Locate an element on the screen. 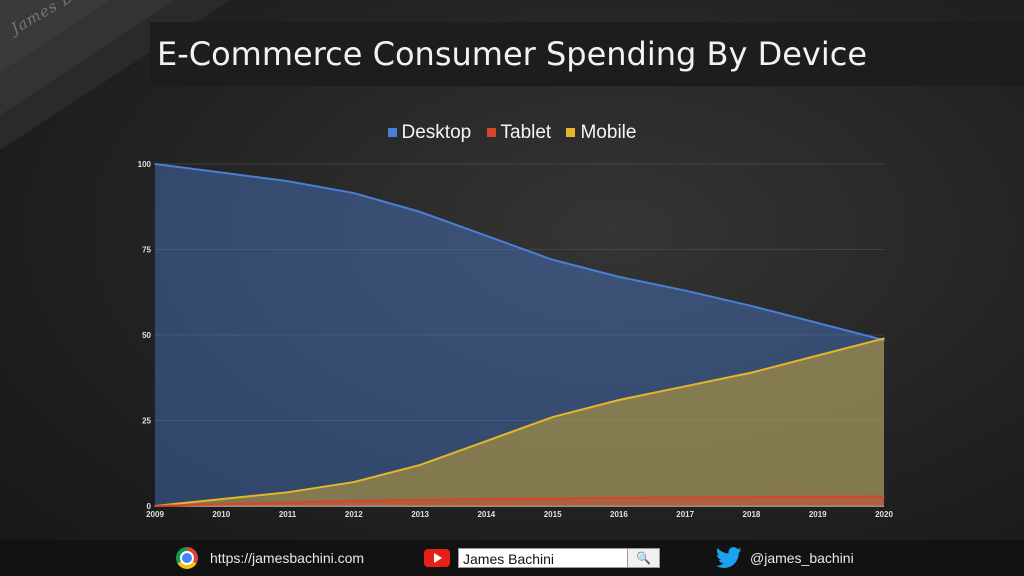 This screenshot has width=1024, height=576. legend-label-tablet: Tablet is located at coordinates (526, 132).